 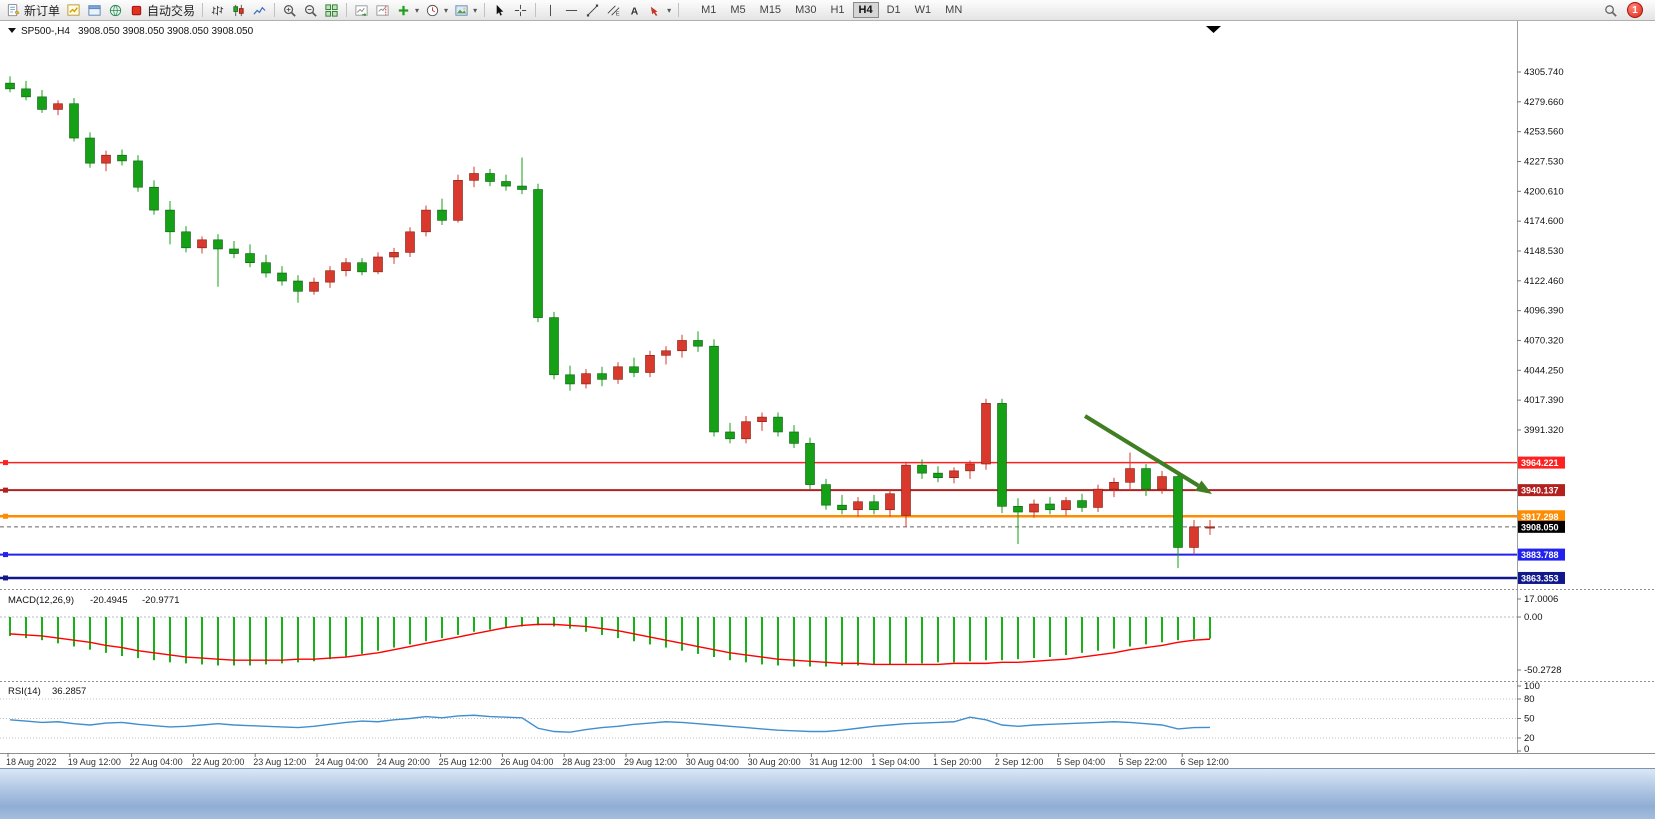 I want to click on channel-icon: E, so click(x=613, y=10).